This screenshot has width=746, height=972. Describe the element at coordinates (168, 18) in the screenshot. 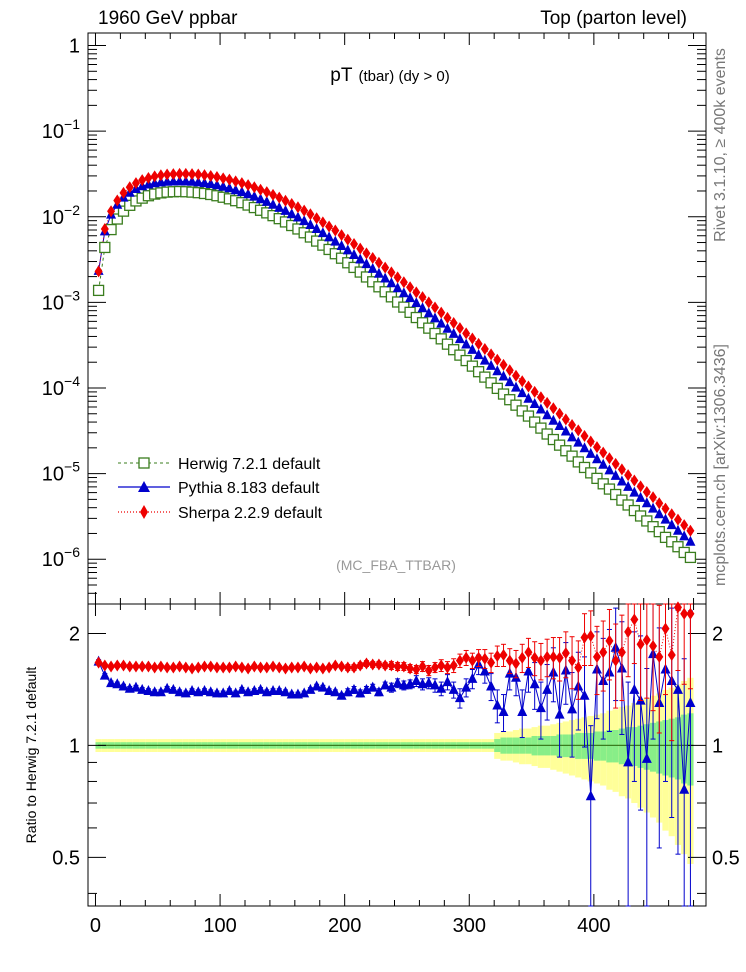

I see `header-energy-label: 1960 GeV ppbar` at that location.